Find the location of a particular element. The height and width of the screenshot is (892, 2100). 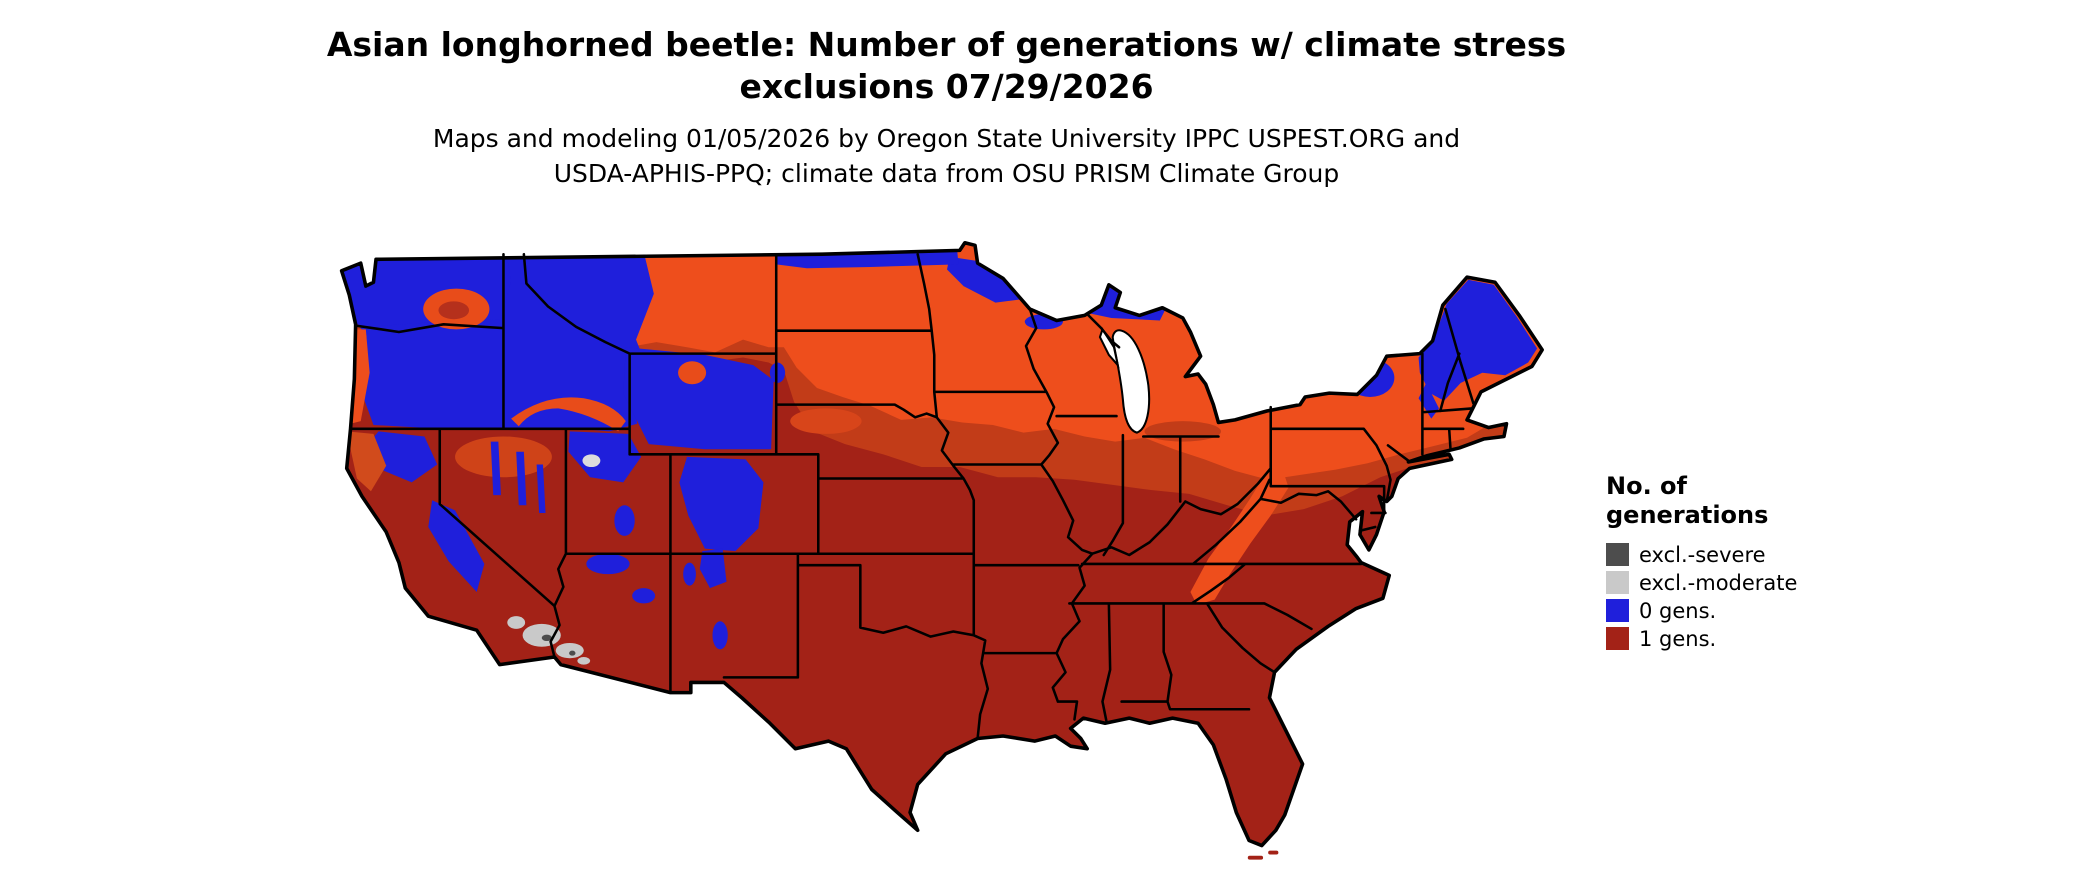

figure-title-line2: exclusions 07/29/2026 is located at coordinates (946, 87).